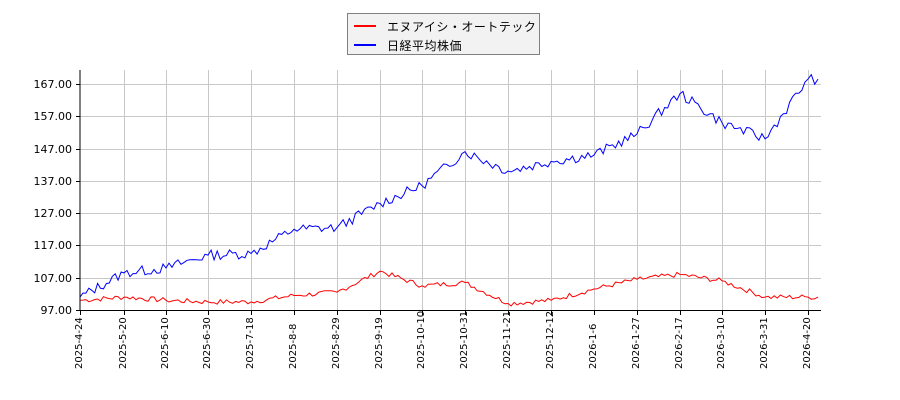 This screenshot has height=400, width=900. I want to click on x-tick-label: 2026-2-17, so click(679, 343).